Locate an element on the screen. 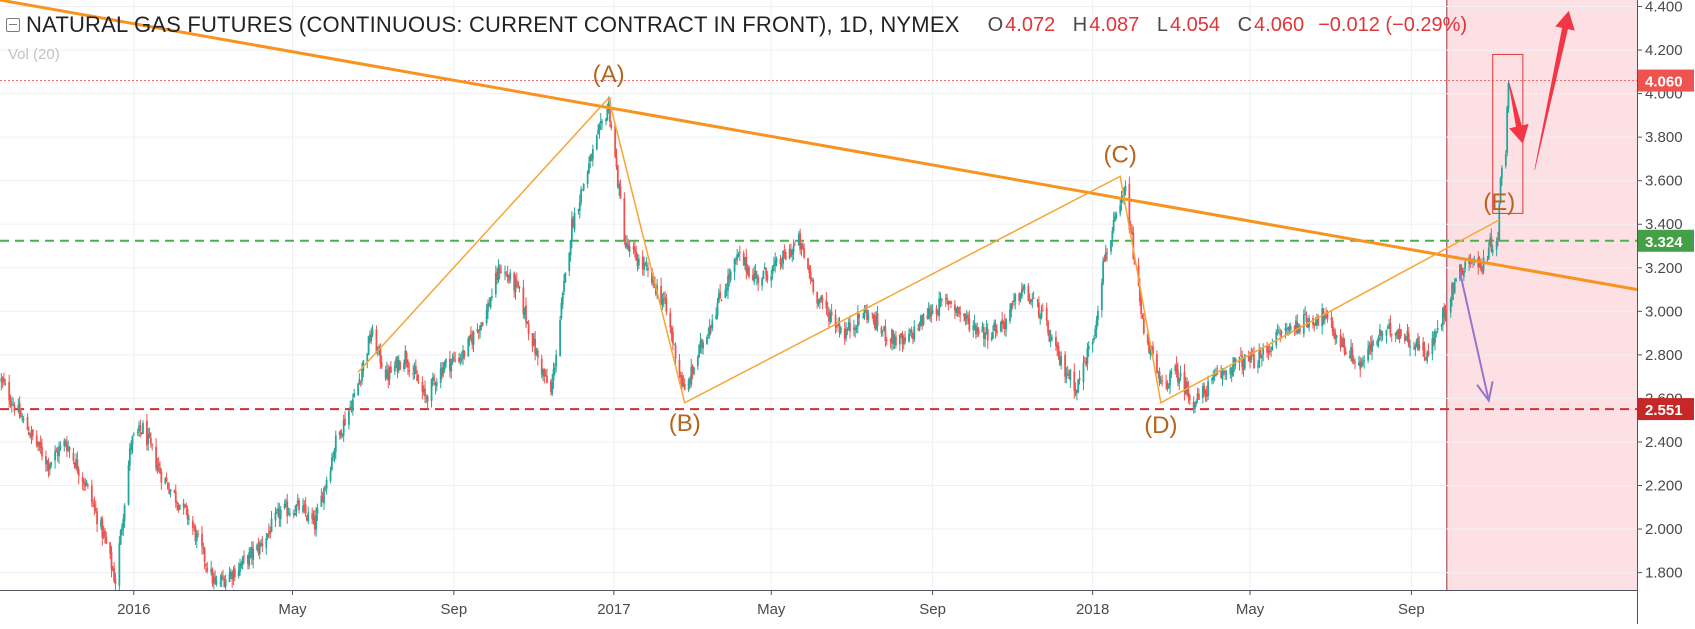 This screenshot has height=629, width=1695. price-tick-label: 2.200 is located at coordinates (1664, 485).